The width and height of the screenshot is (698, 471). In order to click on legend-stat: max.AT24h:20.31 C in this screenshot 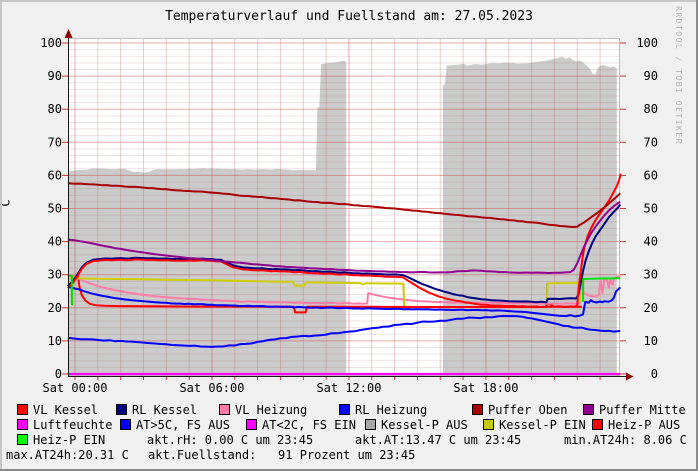, I will do `click(67, 455)`.